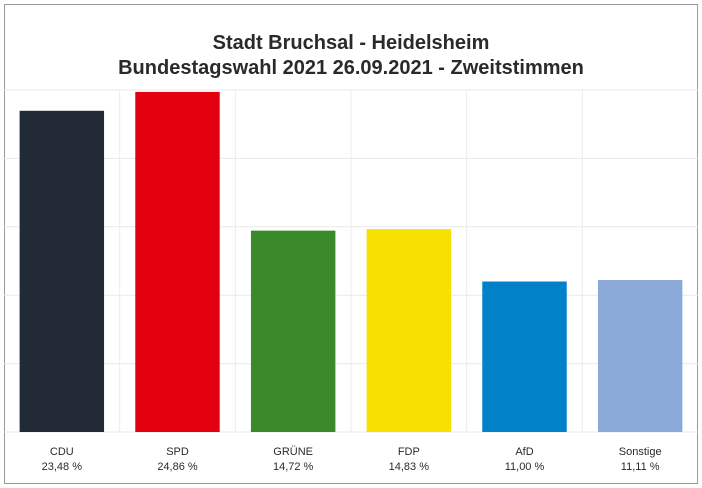  Describe the element at coordinates (293, 467) in the screenshot. I see `value-label: 14,72 %` at that location.